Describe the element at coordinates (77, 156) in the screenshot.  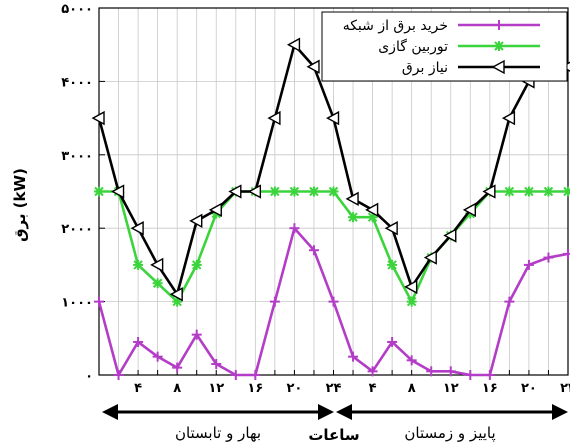
I see `y-tick-label: ۳۰۰۰` at that location.